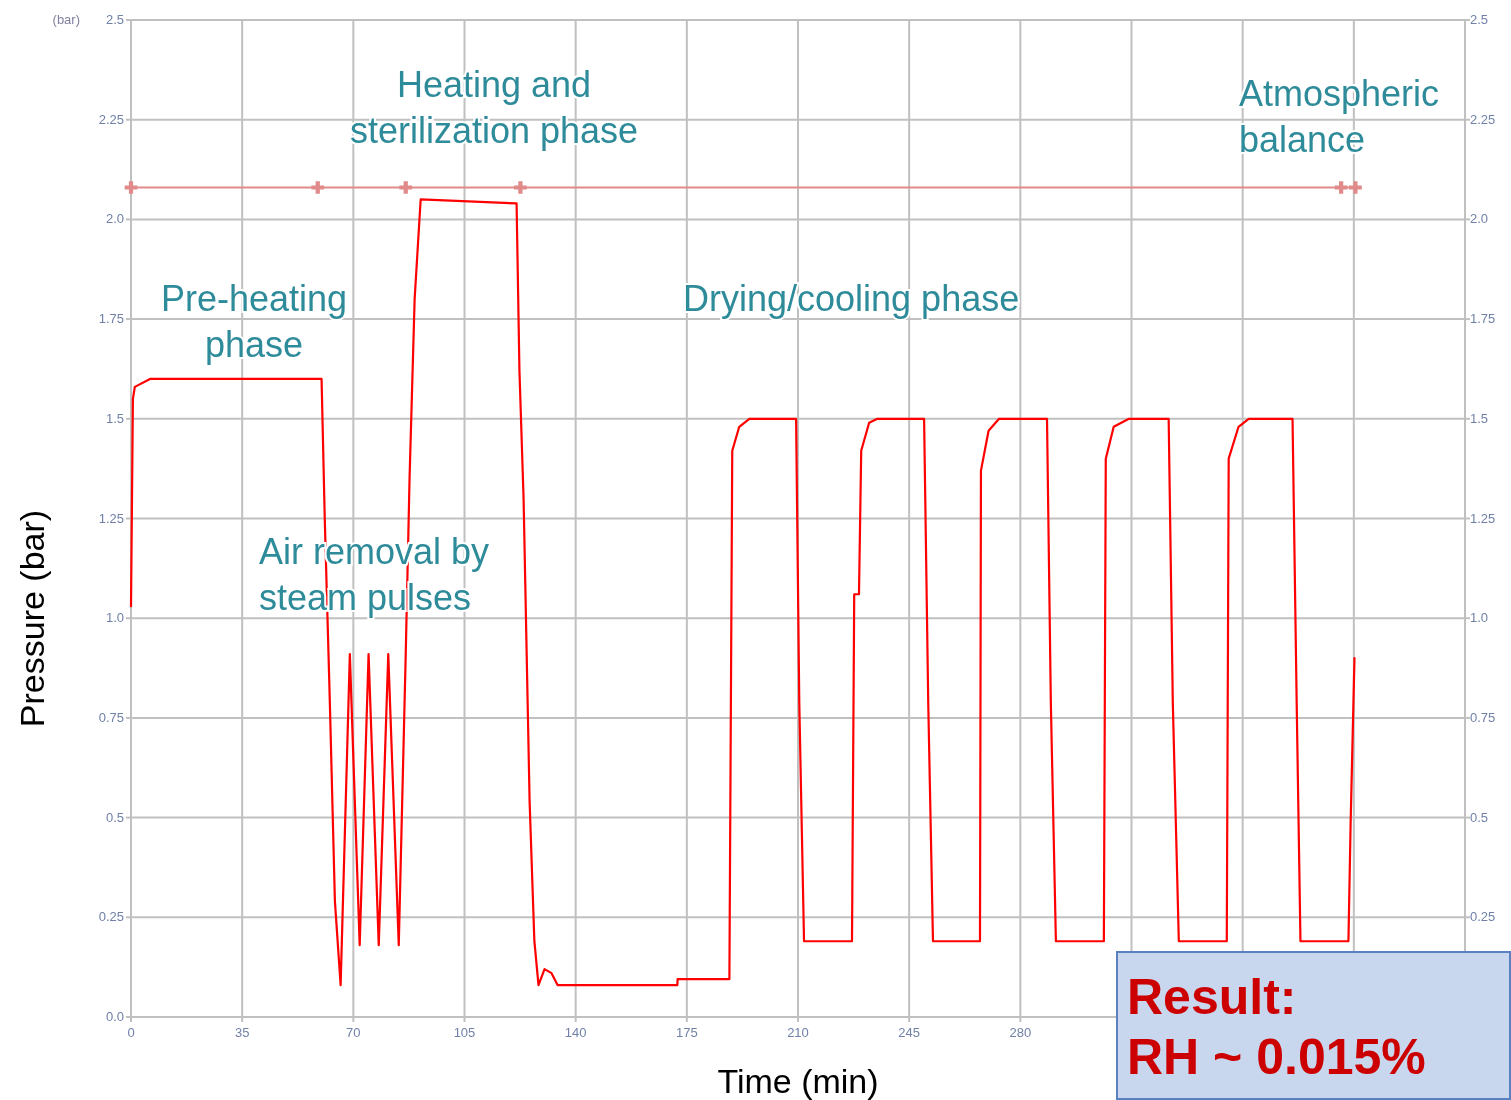 Image resolution: width=1511 pixels, height=1100 pixels. Describe the element at coordinates (575, 1032) in the screenshot. I see `x-tick-label: 140` at that location.